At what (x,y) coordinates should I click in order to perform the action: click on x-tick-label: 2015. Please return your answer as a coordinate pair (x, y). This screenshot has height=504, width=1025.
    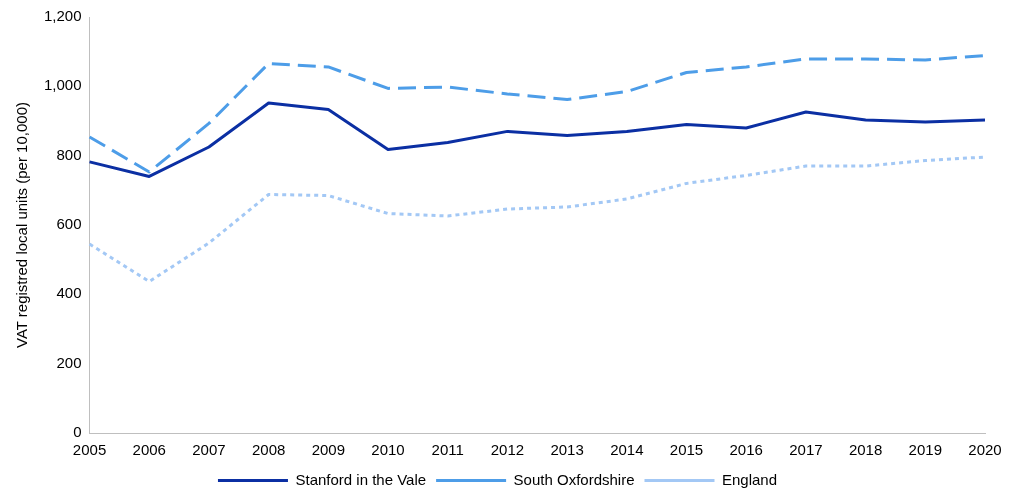
    Looking at the image, I should click on (686, 450).